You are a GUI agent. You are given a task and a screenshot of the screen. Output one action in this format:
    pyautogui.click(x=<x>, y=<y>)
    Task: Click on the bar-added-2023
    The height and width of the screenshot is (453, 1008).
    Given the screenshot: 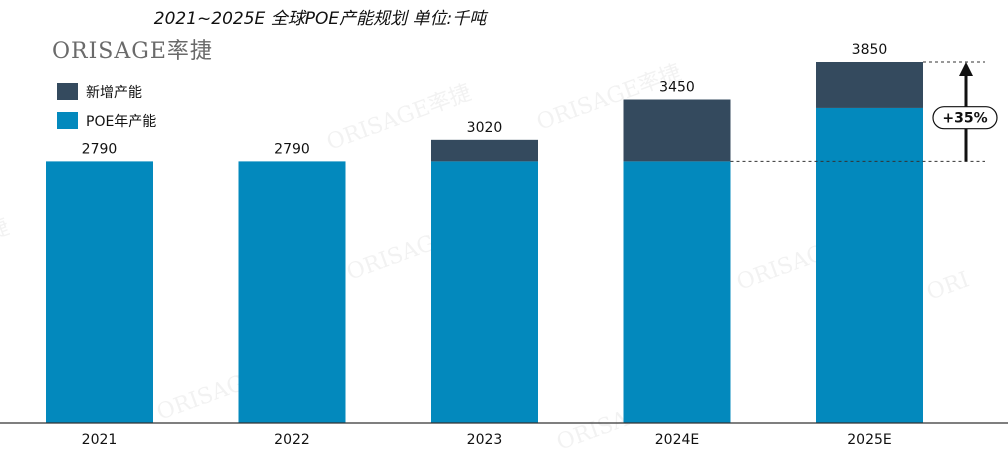 What is the action you would take?
    pyautogui.click(x=484, y=150)
    